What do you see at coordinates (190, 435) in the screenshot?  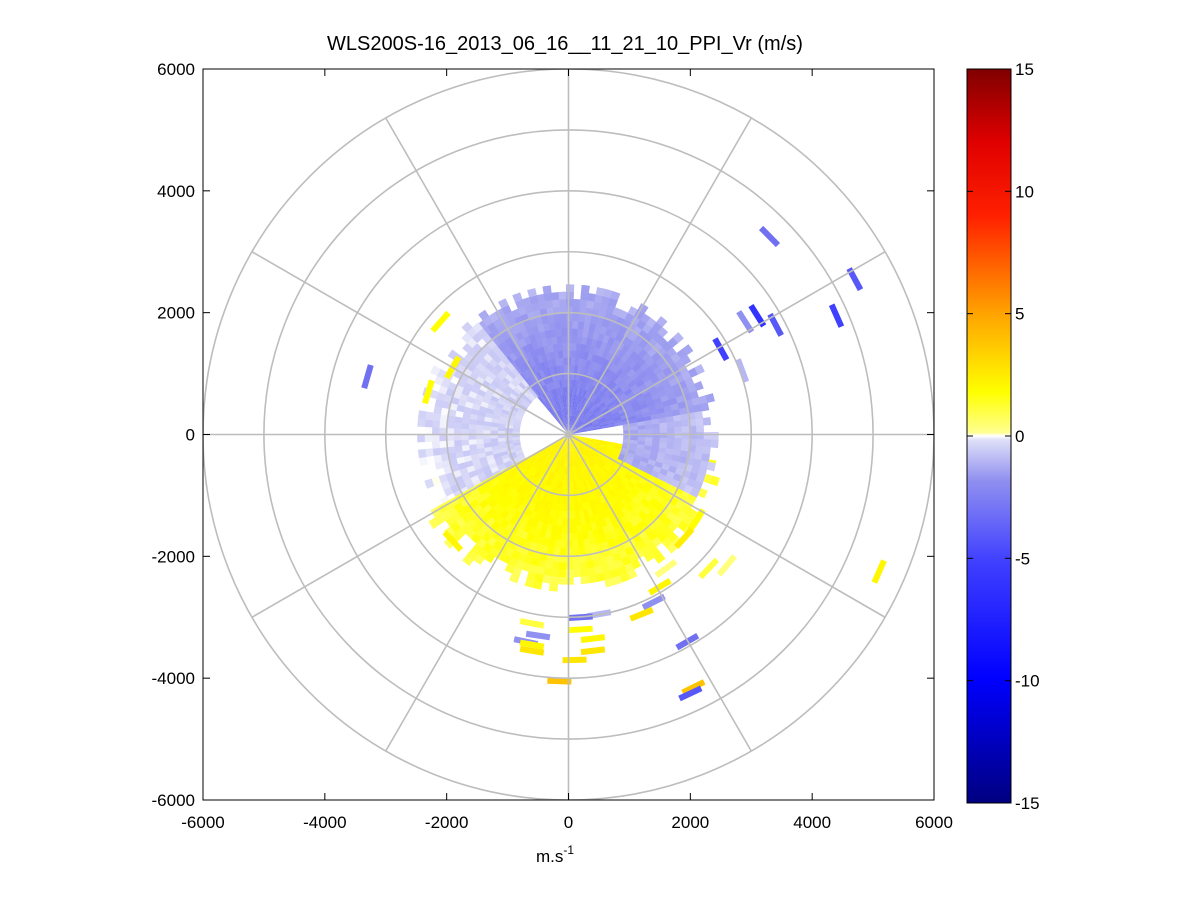 I see `y-tick-label: 0` at bounding box center [190, 435].